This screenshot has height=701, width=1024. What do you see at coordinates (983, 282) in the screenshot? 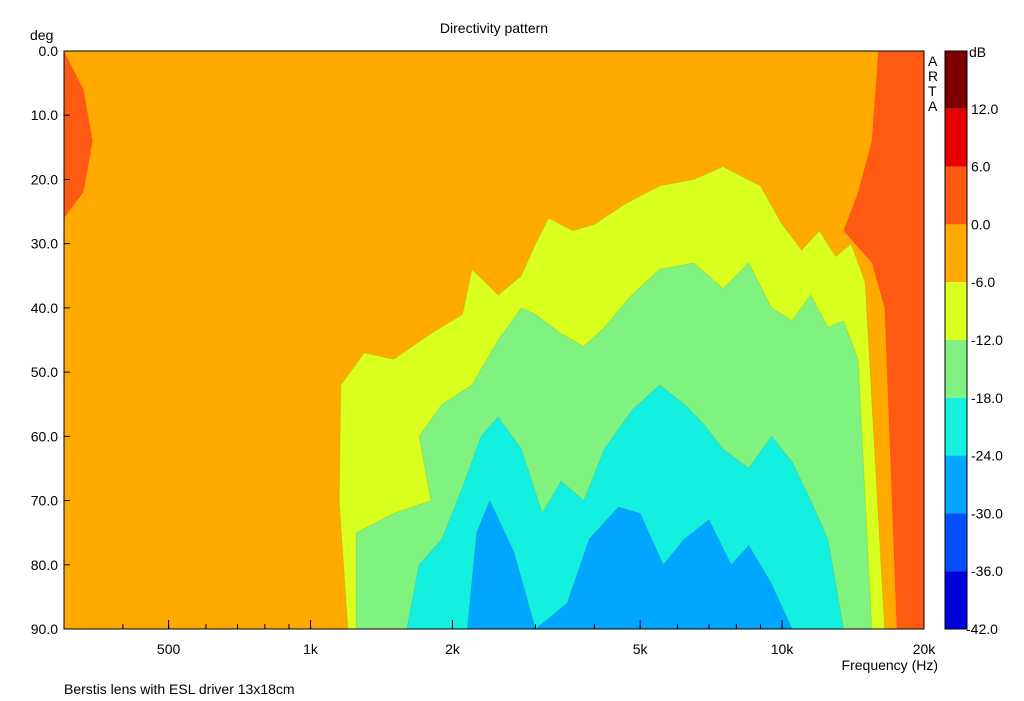
I see `colorbar-label: -6.0` at bounding box center [983, 282].